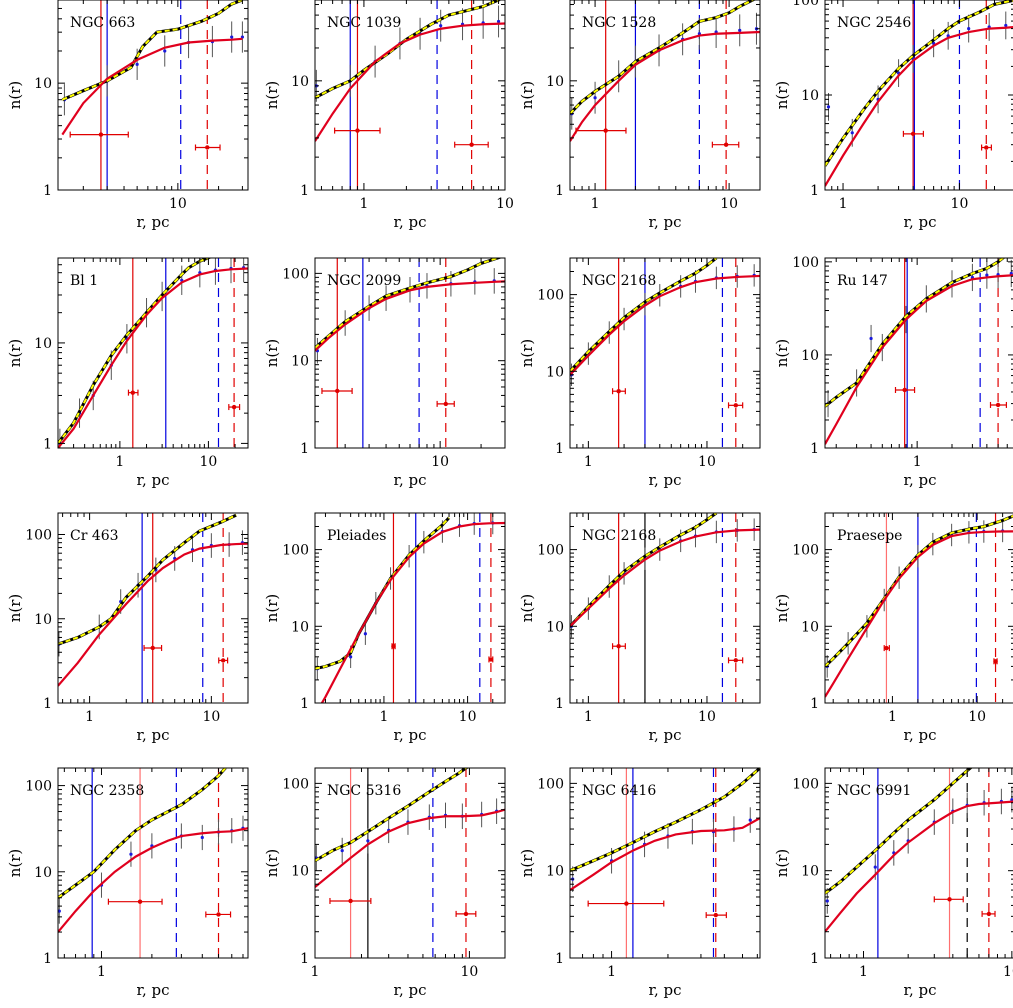 Image resolution: width=1013 pixels, height=1008 pixels. I want to click on chart-panel: 1 10 1 10 r, pc n(r) Bl 1, so click(127, 373).